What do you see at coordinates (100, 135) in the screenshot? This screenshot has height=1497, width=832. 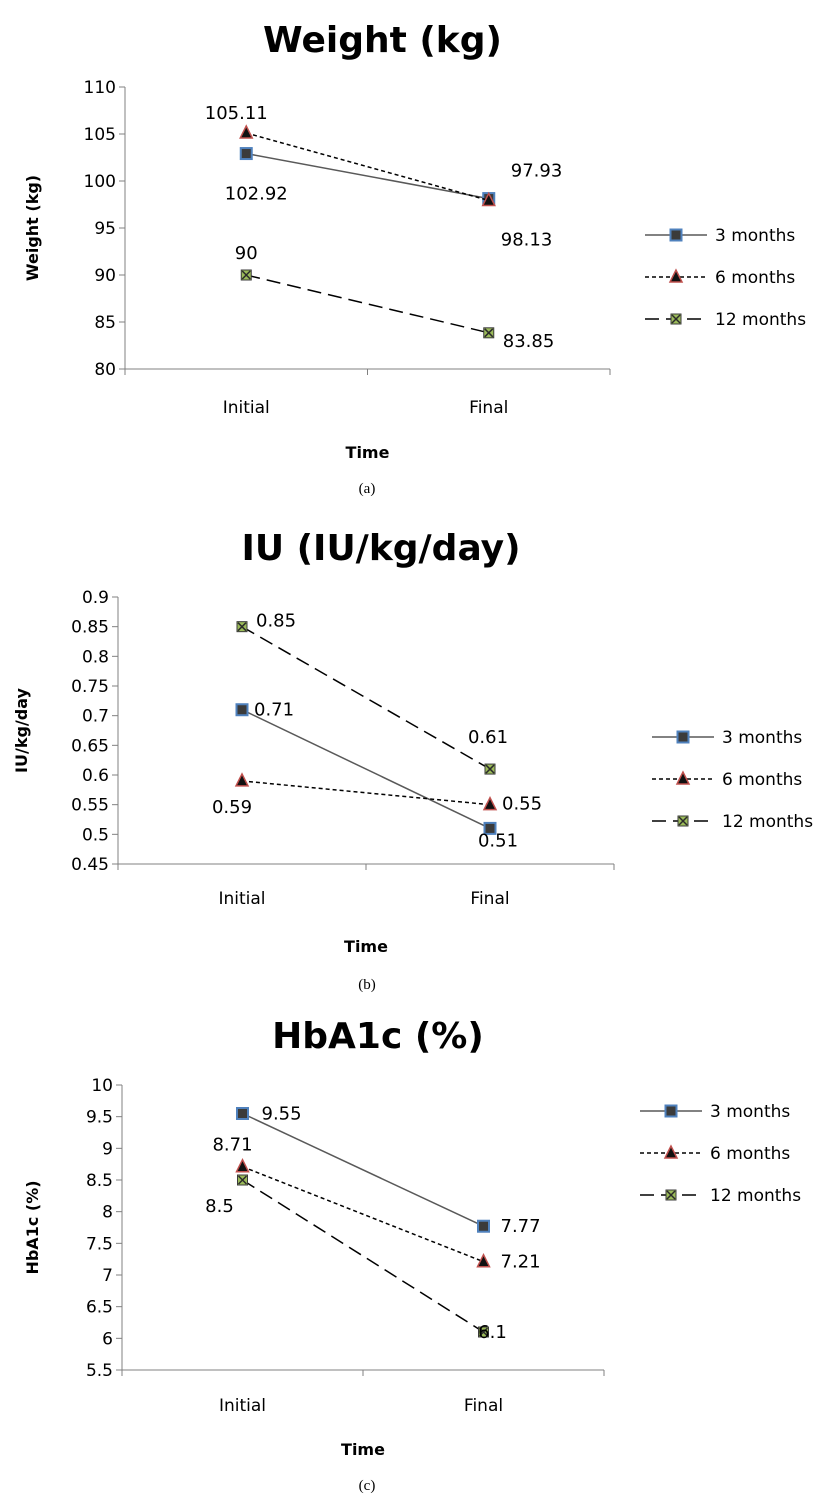 I see `y-tick-label: 105` at bounding box center [100, 135].